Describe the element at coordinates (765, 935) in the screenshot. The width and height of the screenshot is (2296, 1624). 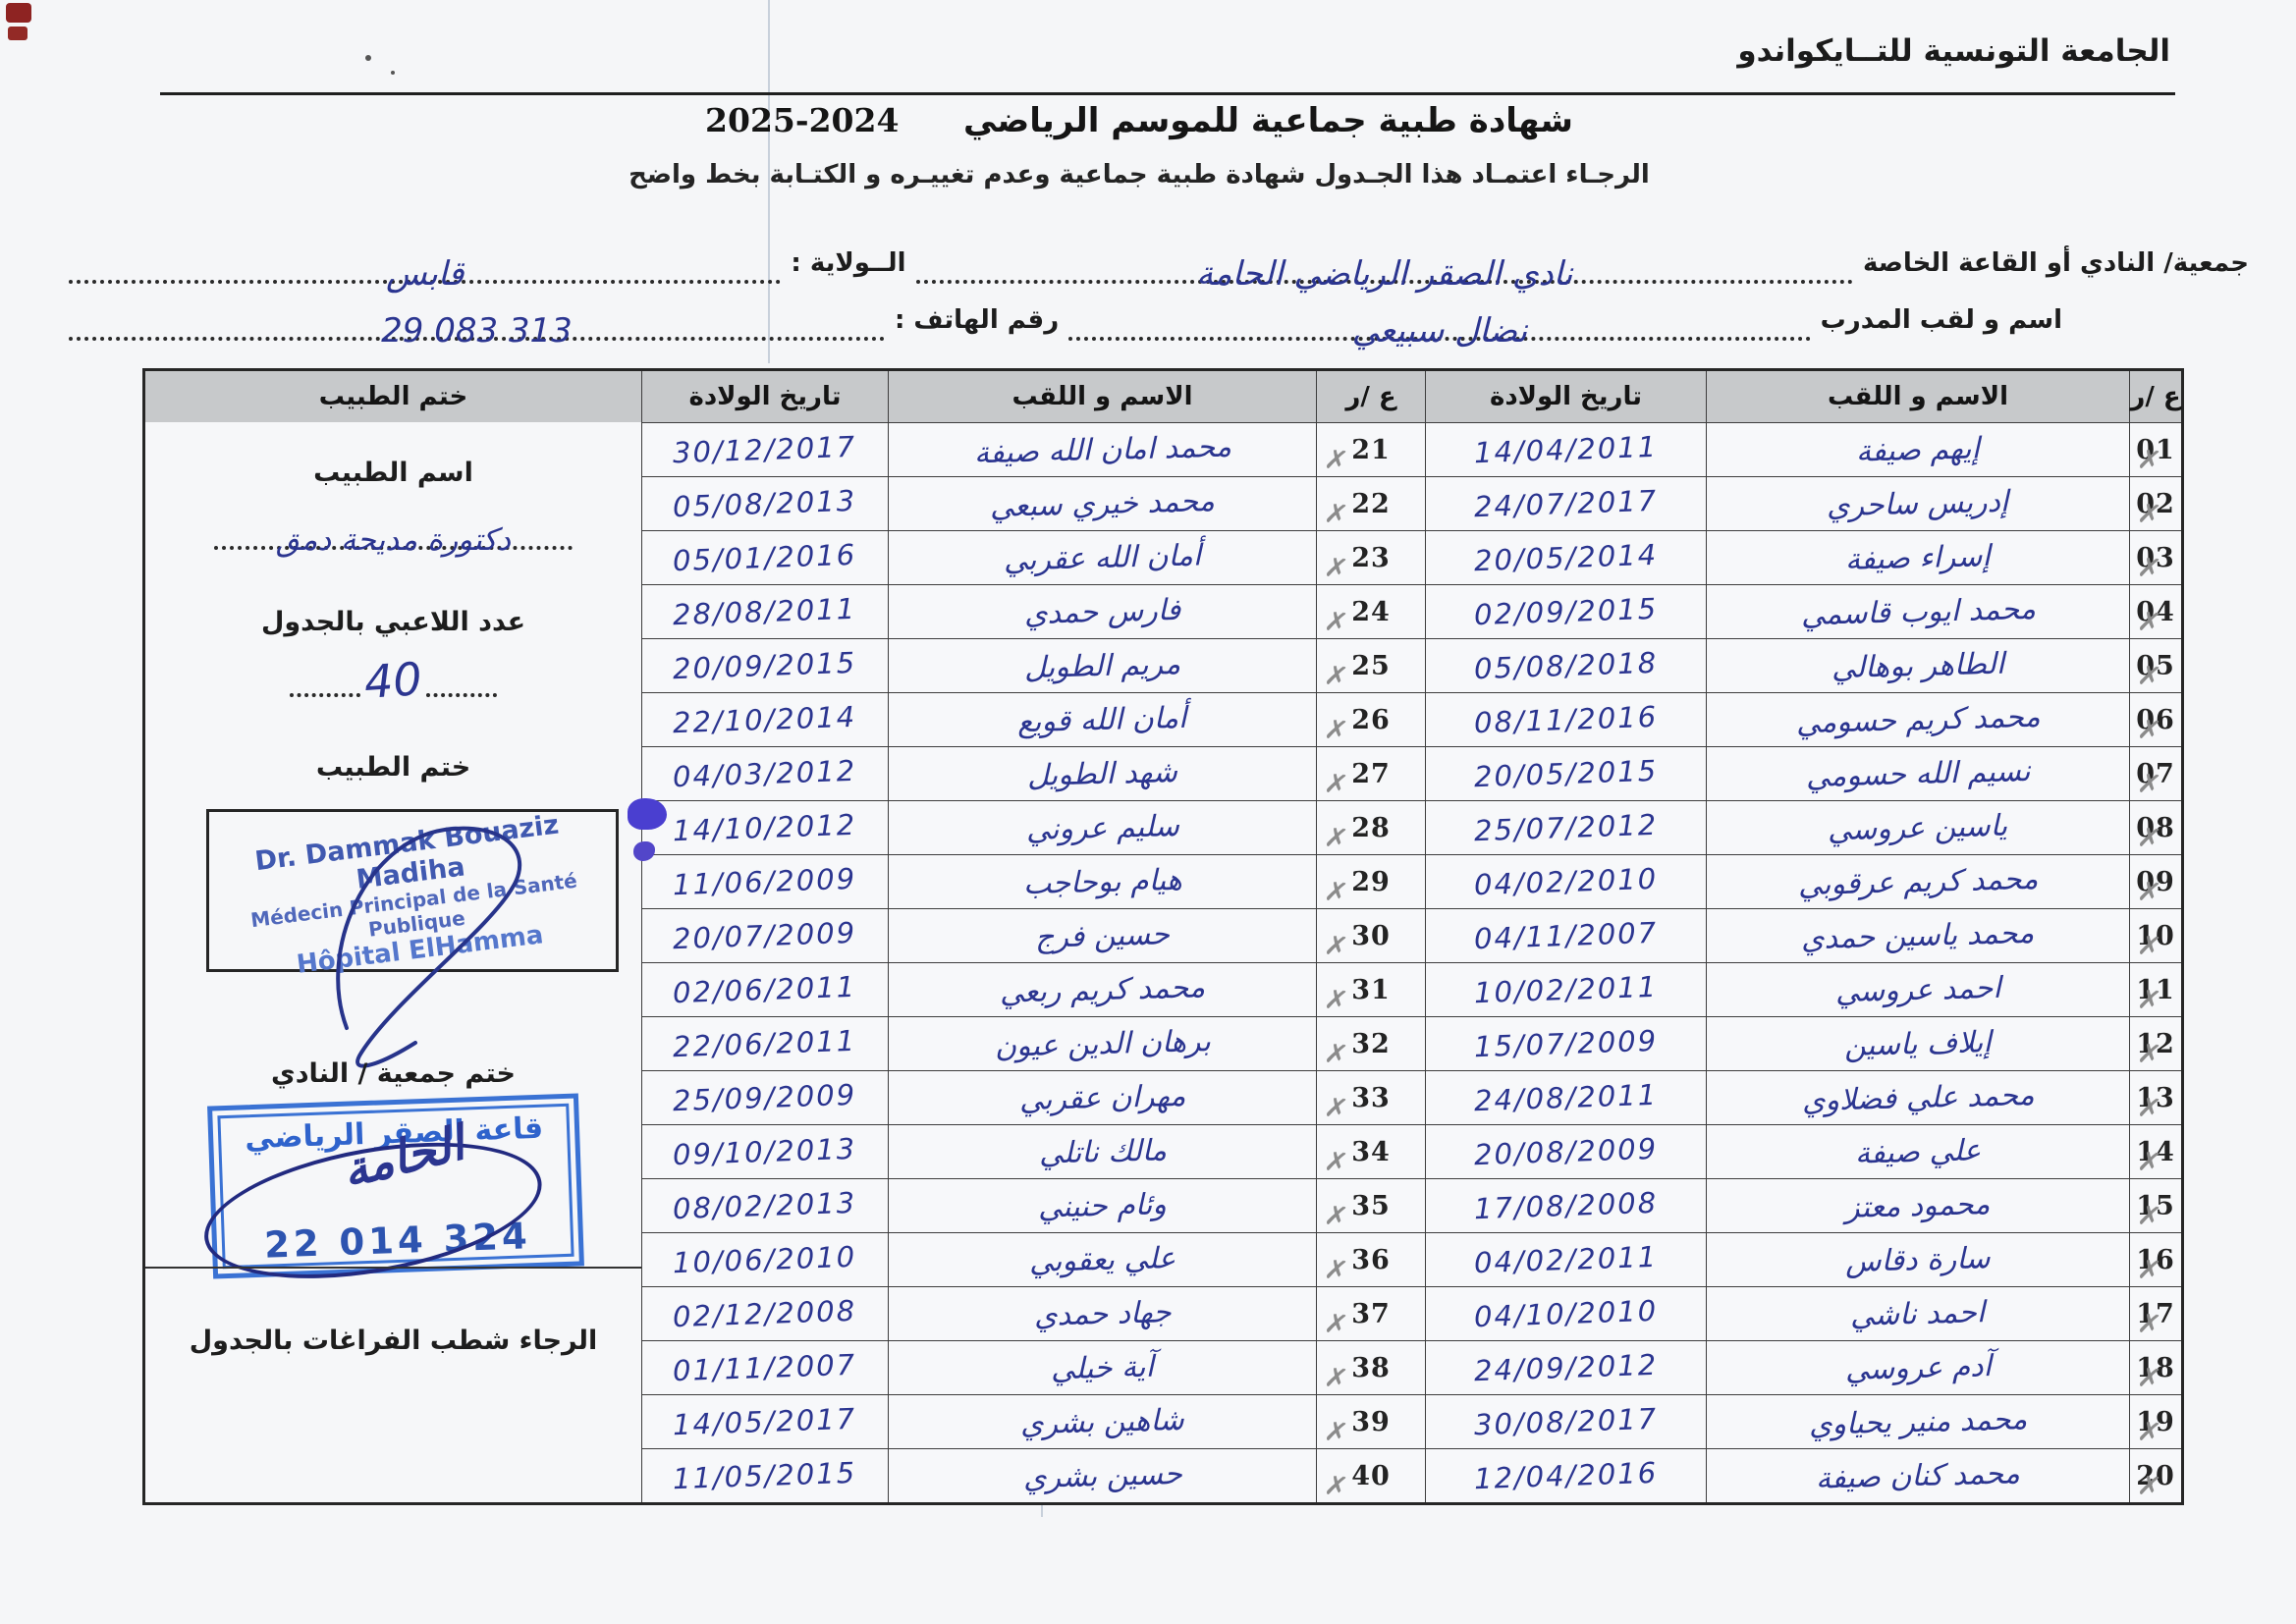
I see `birth-date-cell-handwritten: 20/07/2009` at that location.